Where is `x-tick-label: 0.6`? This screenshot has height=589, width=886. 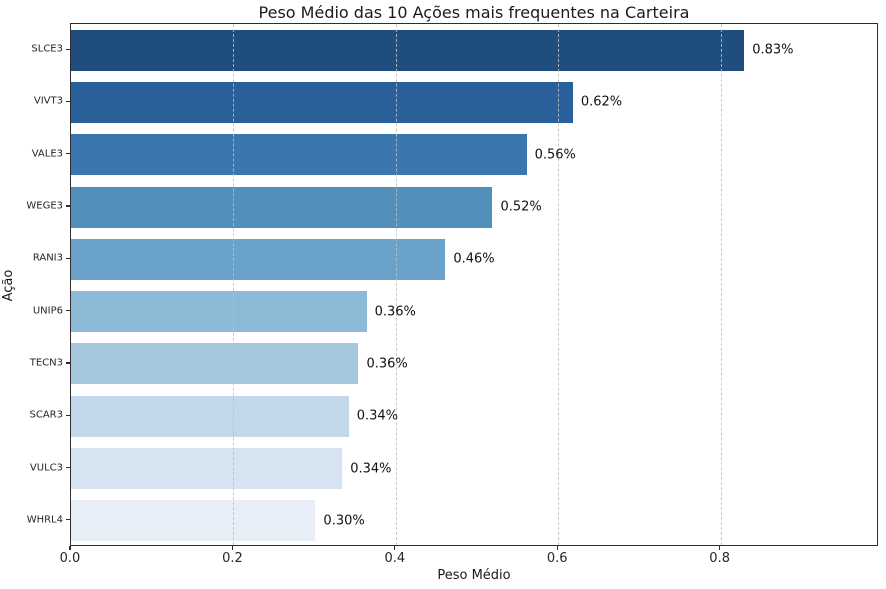 x-tick-label: 0.6 is located at coordinates (557, 558).